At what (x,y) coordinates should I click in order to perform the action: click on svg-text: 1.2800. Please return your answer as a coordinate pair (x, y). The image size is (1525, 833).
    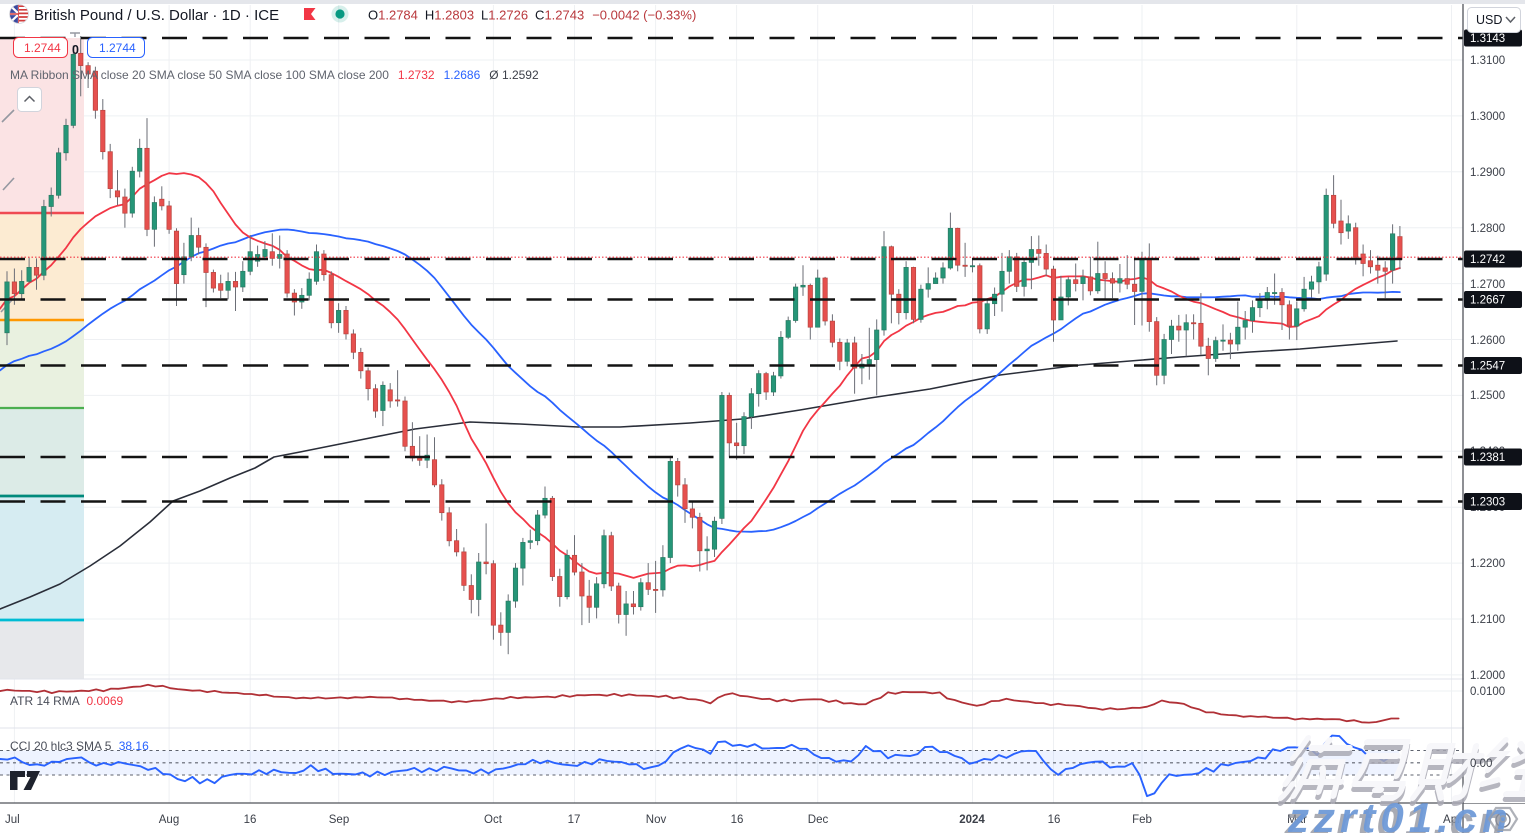
    Looking at the image, I should click on (1487, 229).